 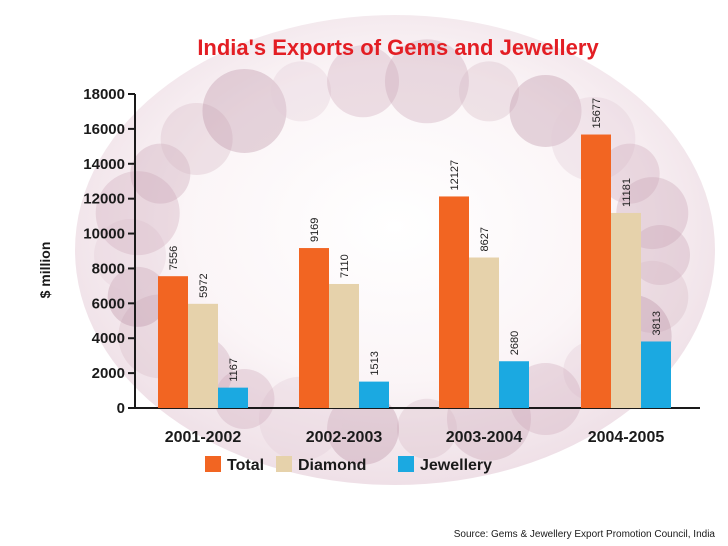 What do you see at coordinates (345, 266) in the screenshot?
I see `value-label: 7110` at bounding box center [345, 266].